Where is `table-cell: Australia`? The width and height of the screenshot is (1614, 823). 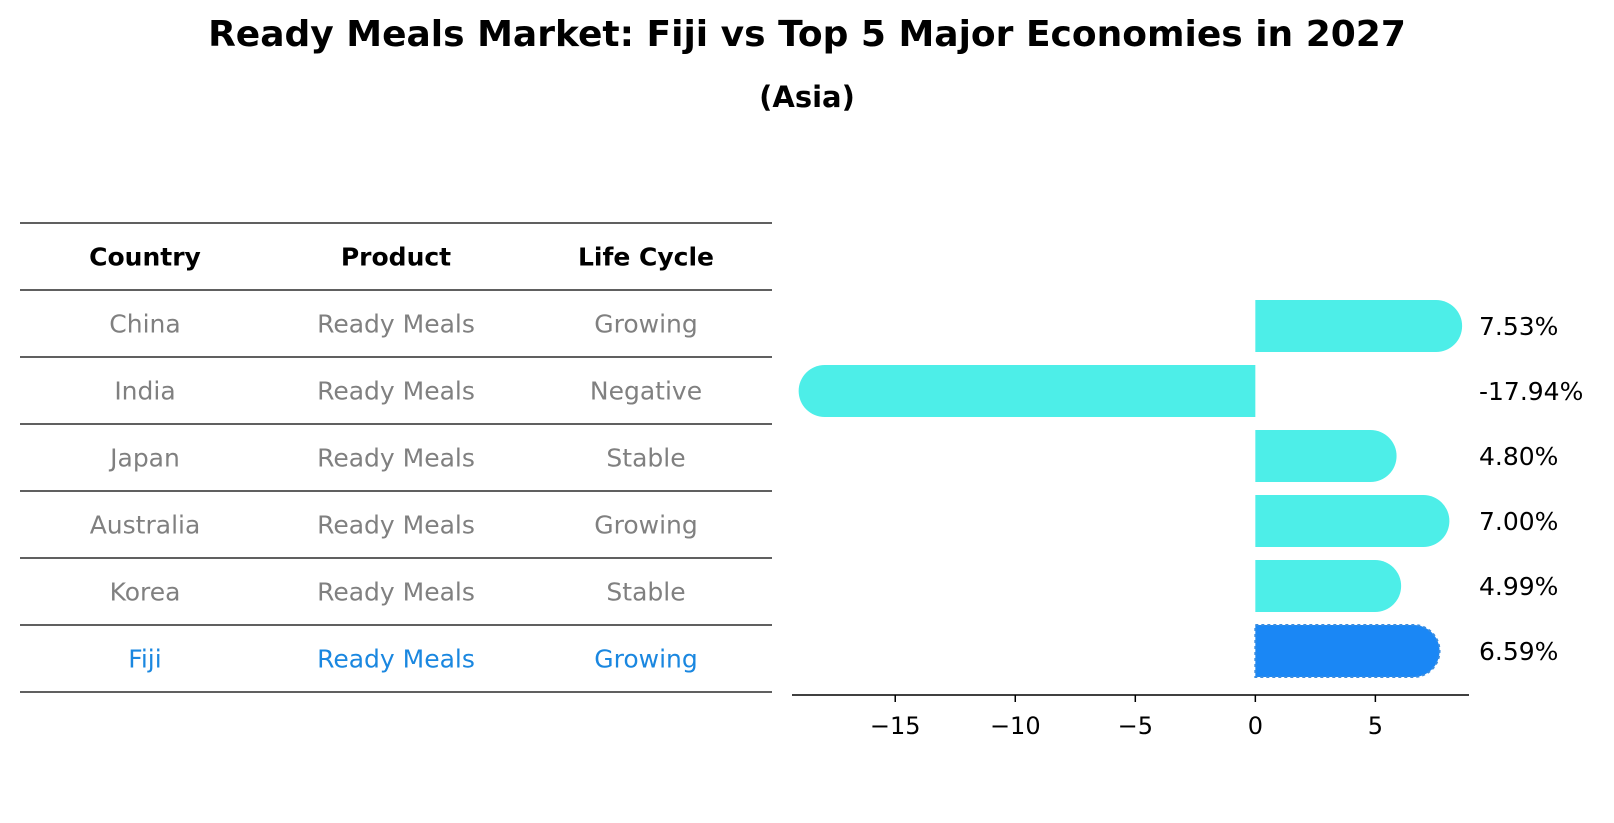
table-cell: Australia is located at coordinates (145, 525).